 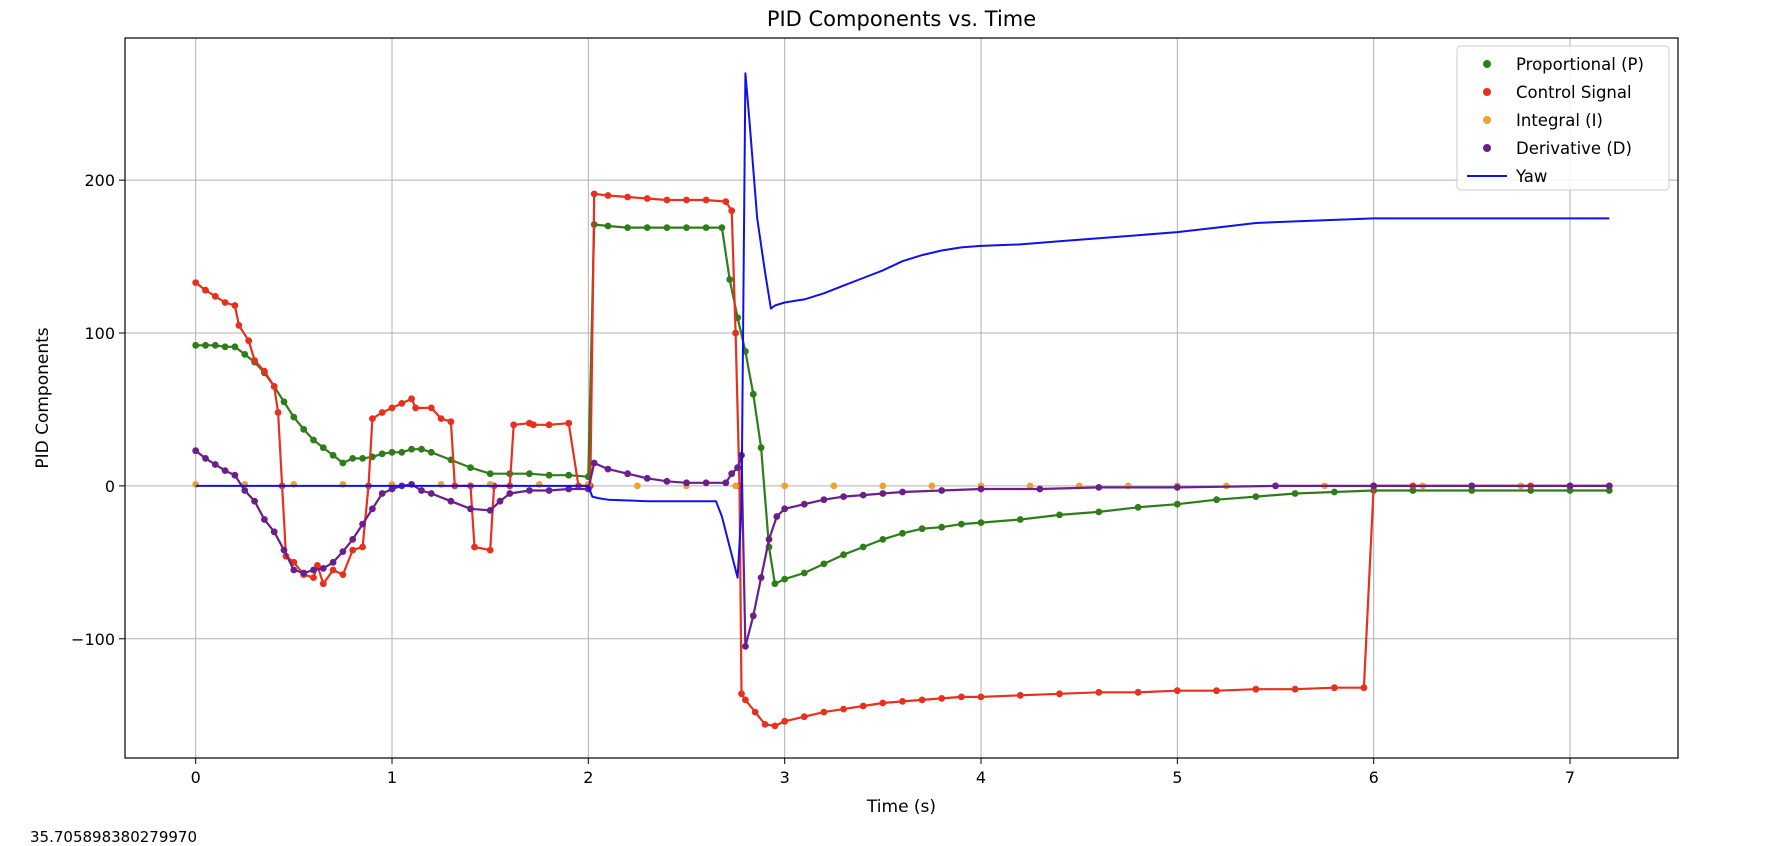 I want to click on y-tick-label: −100, so click(x=93, y=639).